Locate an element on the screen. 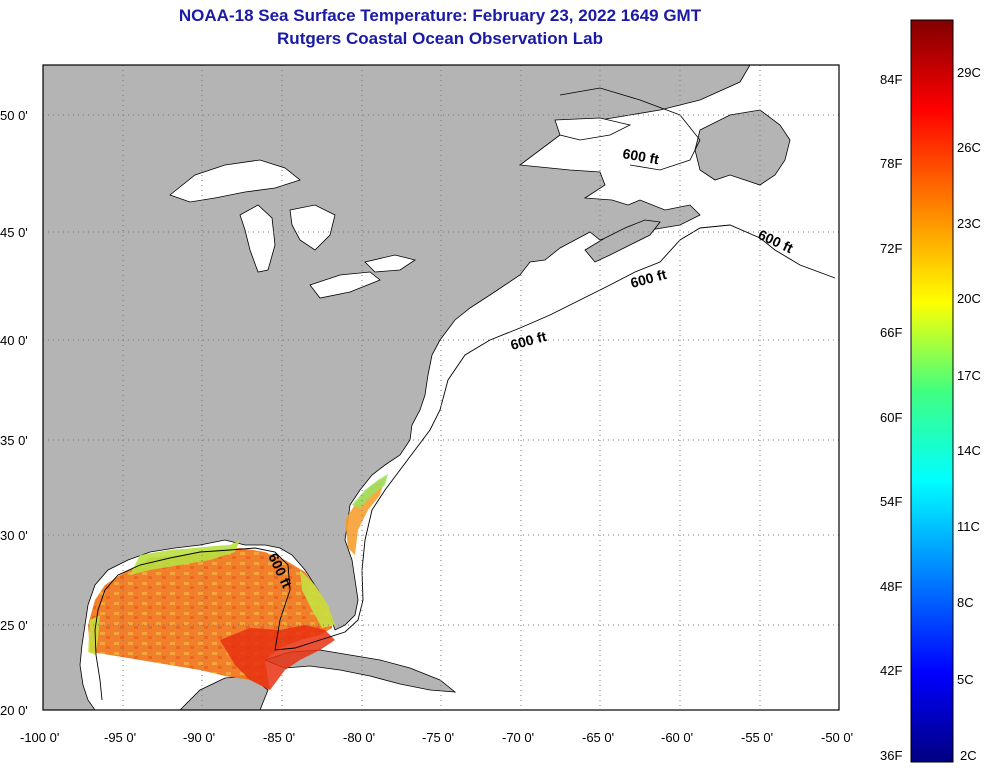 The height and width of the screenshot is (770, 984). lon-label: -60 0' is located at coordinates (677, 737).